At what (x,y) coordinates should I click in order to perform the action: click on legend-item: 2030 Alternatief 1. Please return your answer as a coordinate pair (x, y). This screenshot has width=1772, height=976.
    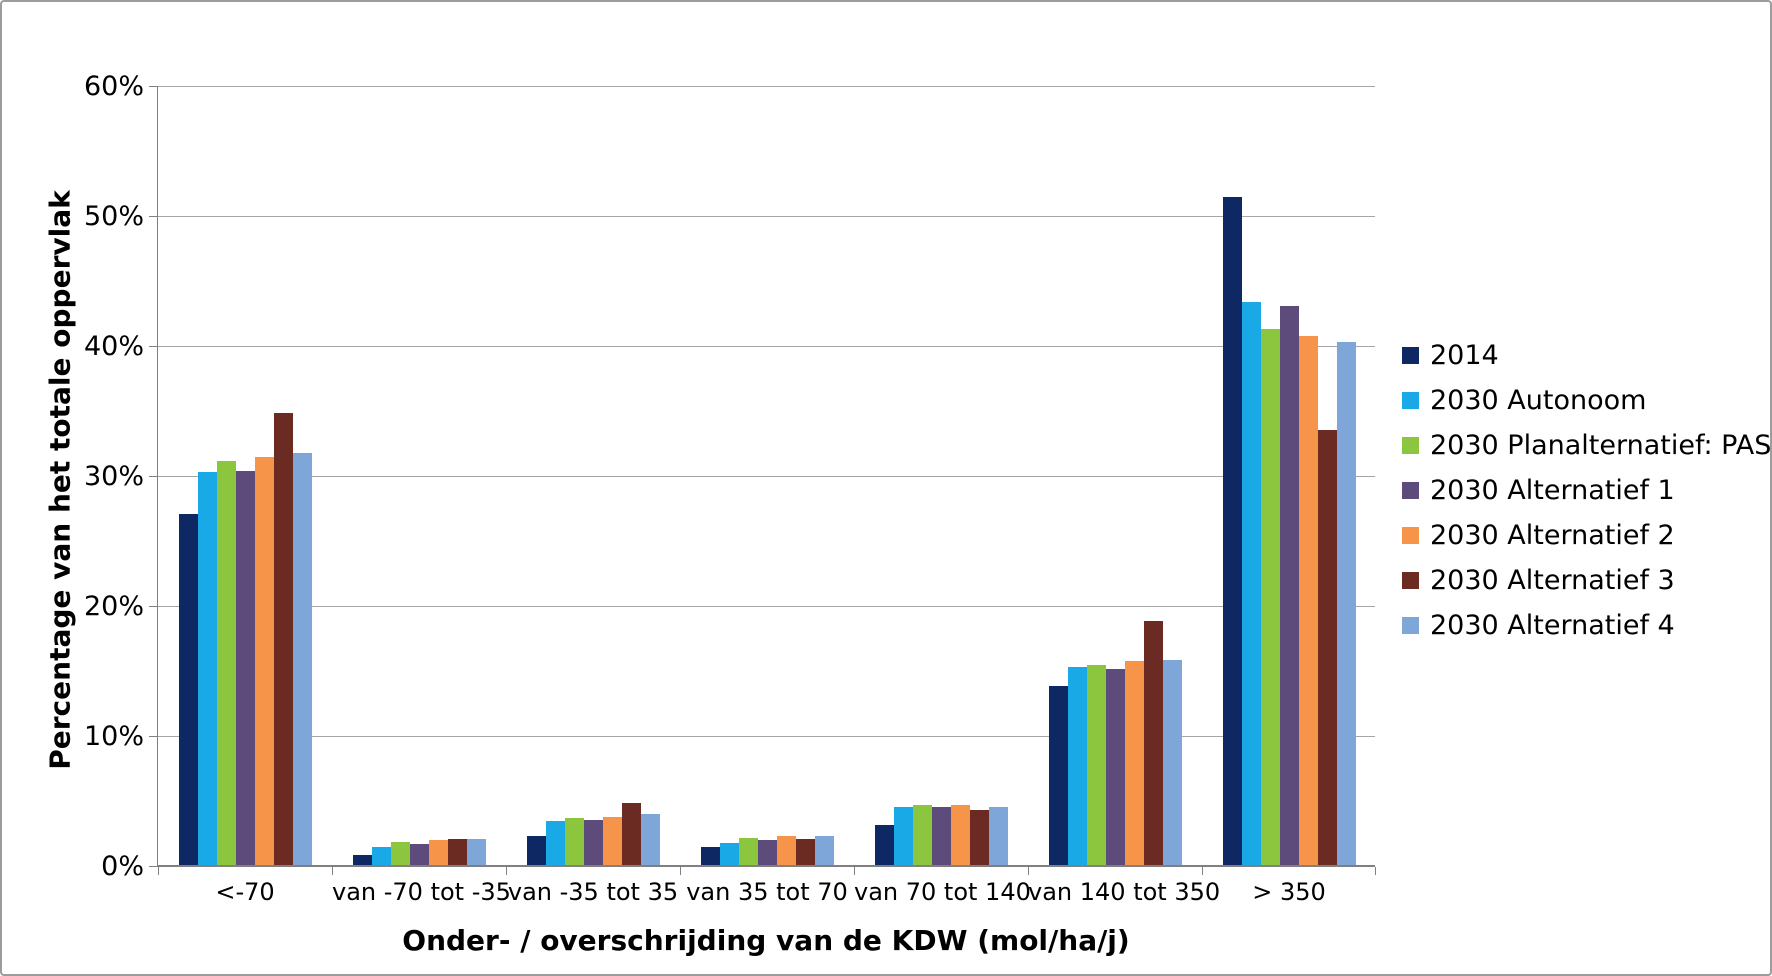
    Looking at the image, I should click on (1586, 490).